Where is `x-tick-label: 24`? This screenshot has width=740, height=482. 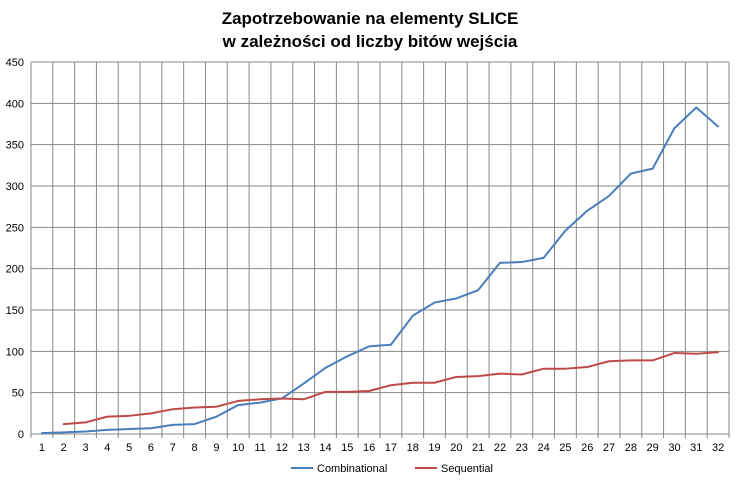
x-tick-label: 24 is located at coordinates (543, 448).